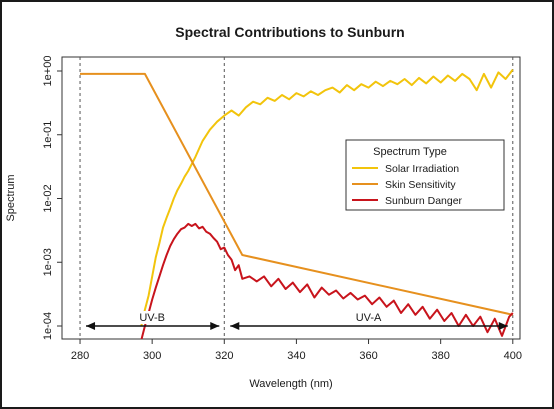  Describe the element at coordinates (215, 326) in the screenshot. I see `uv-b-arrow-head-right` at that location.